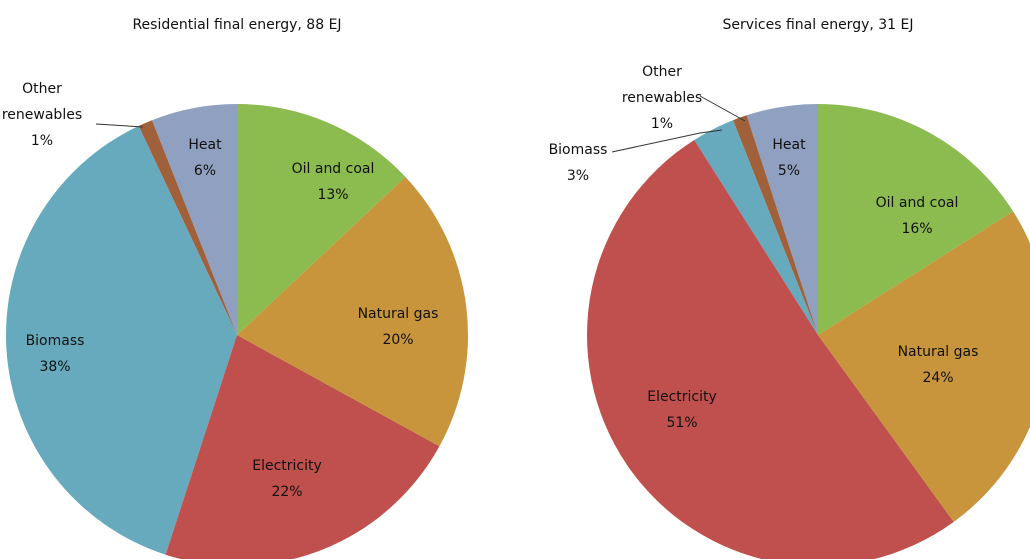 This screenshot has width=1030, height=559. What do you see at coordinates (578, 163) in the screenshot?
I see `slice-label: Biomass 3%` at bounding box center [578, 163].